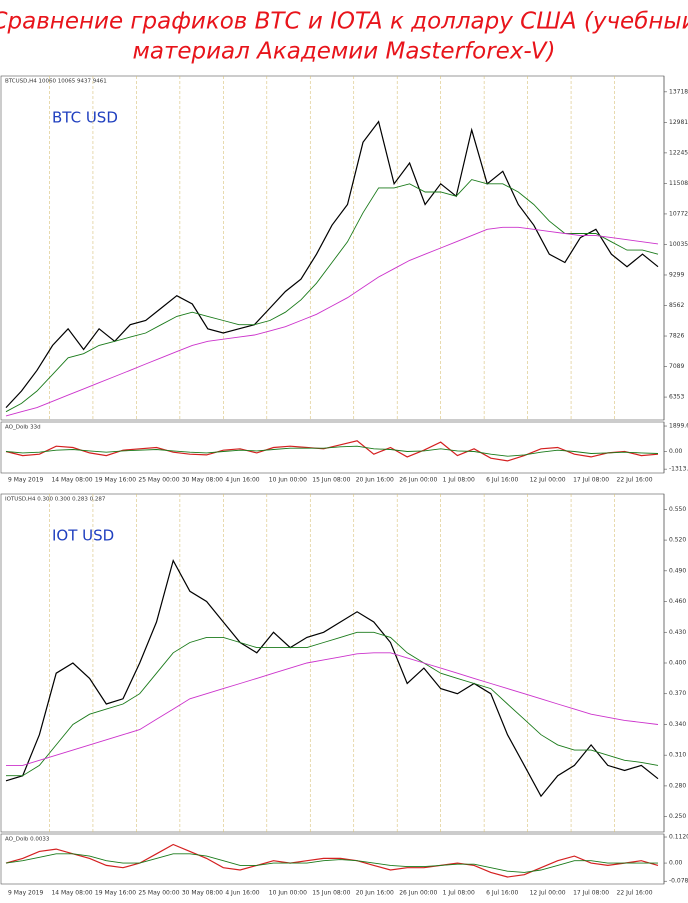 The image size is (688, 903). I want to click on panel-header: AO_Dolb 33d, so click(23, 428).